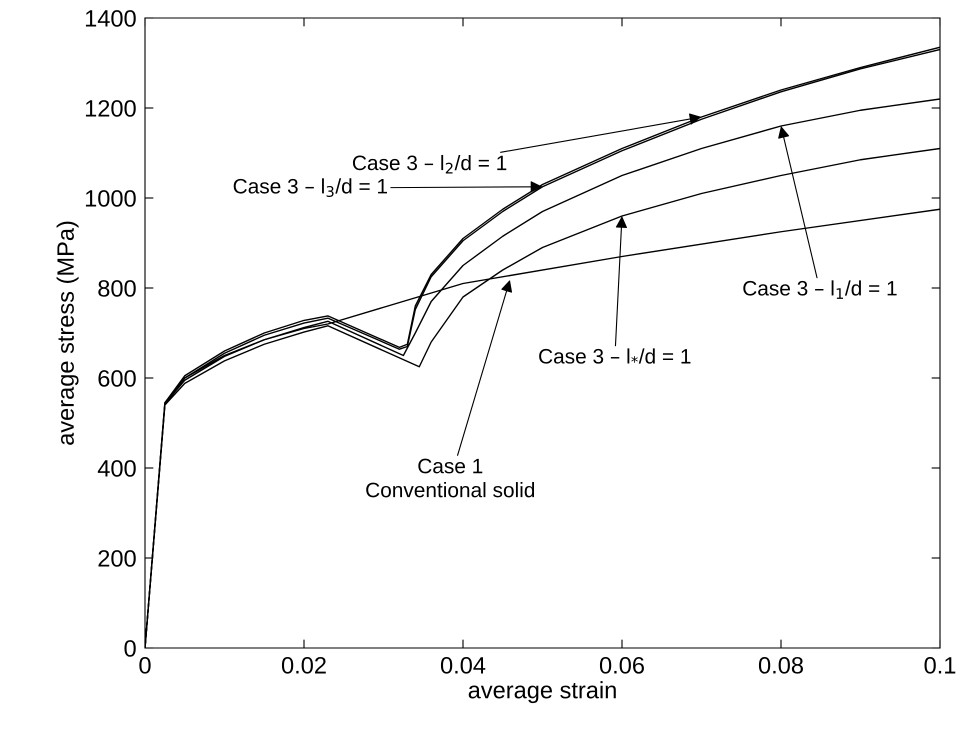 The image size is (967, 740). I want to click on annotation: Case 3 – l$_{1}$/d = 1, so click(820, 289).